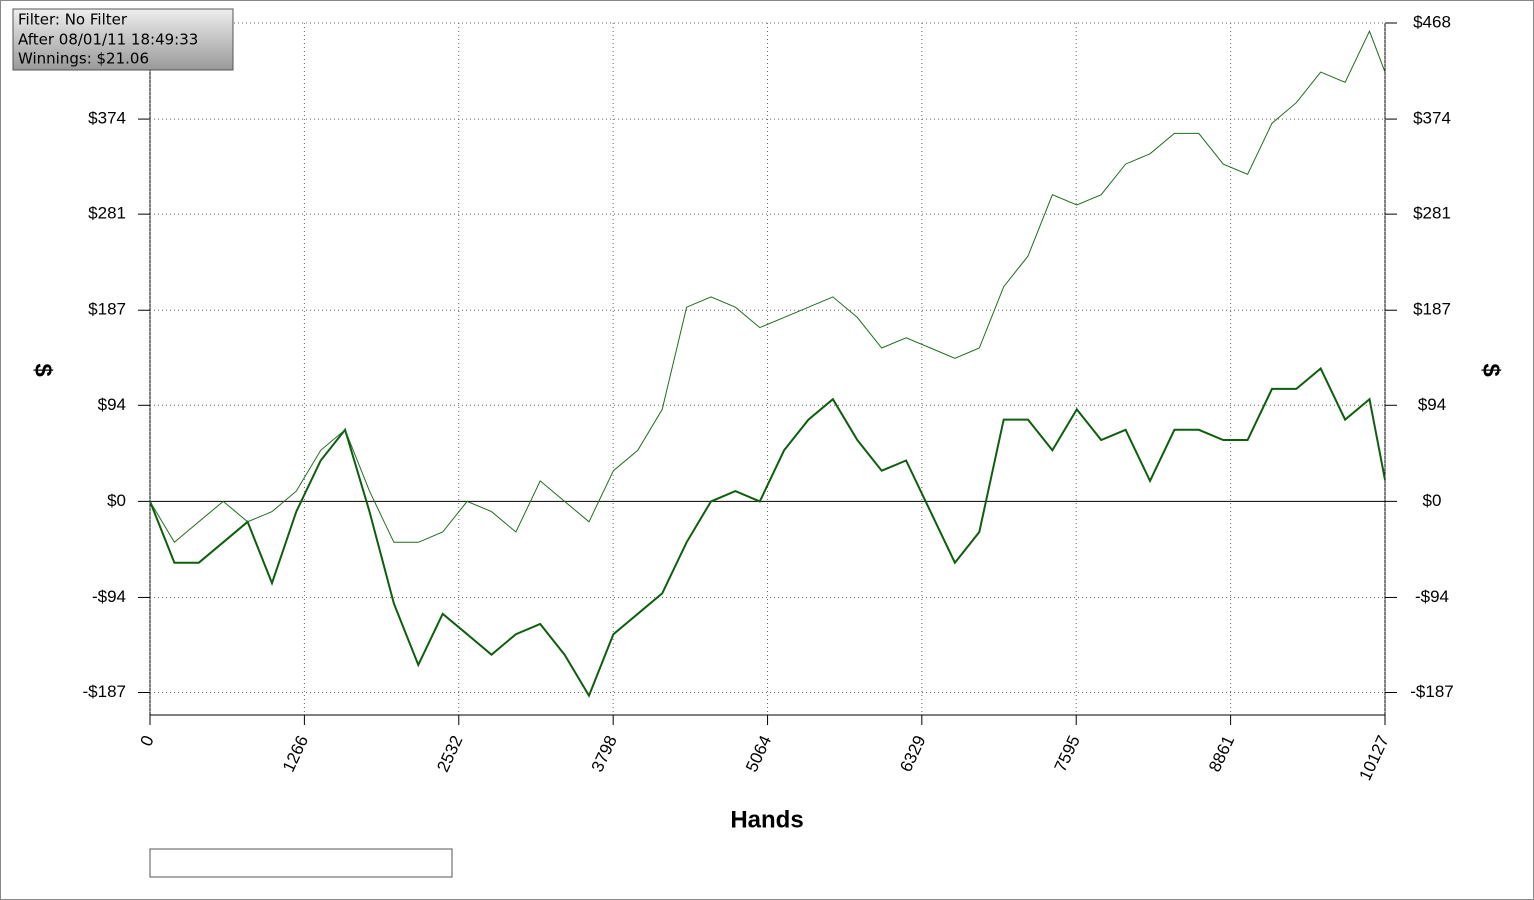 The image size is (1534, 900). Describe the element at coordinates (1431, 691) in the screenshot. I see `y2-tick-label: -$187` at that location.